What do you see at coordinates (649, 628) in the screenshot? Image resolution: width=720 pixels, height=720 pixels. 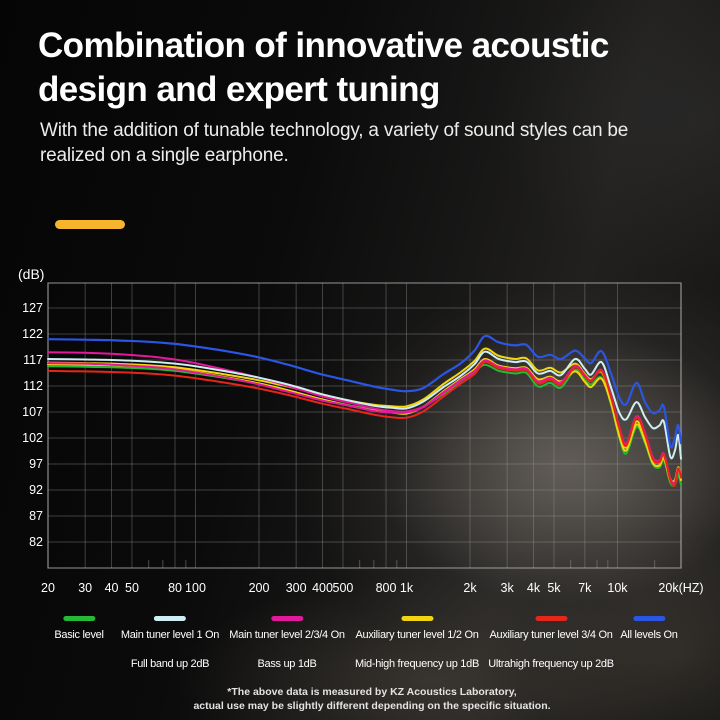 I see `legend-item: All levels On` at bounding box center [649, 628].